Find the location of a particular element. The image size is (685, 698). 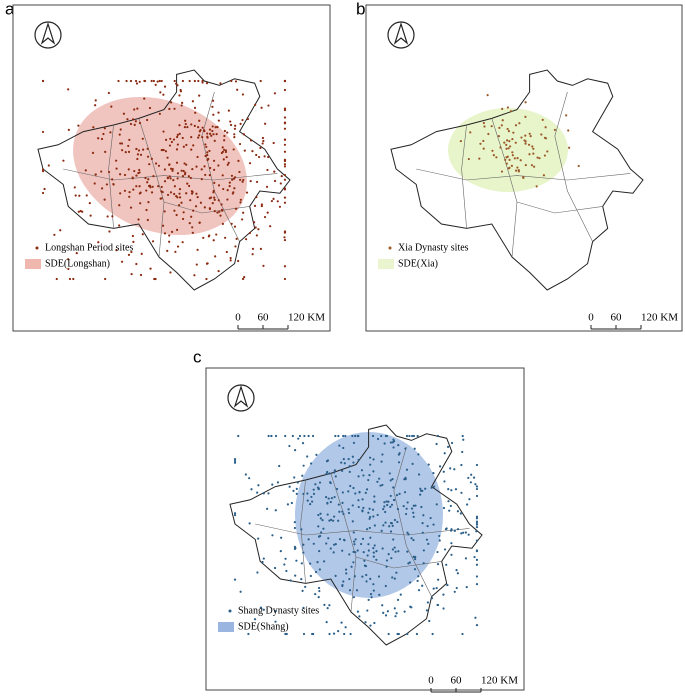

sde-ellipse is located at coordinates (369, 515).